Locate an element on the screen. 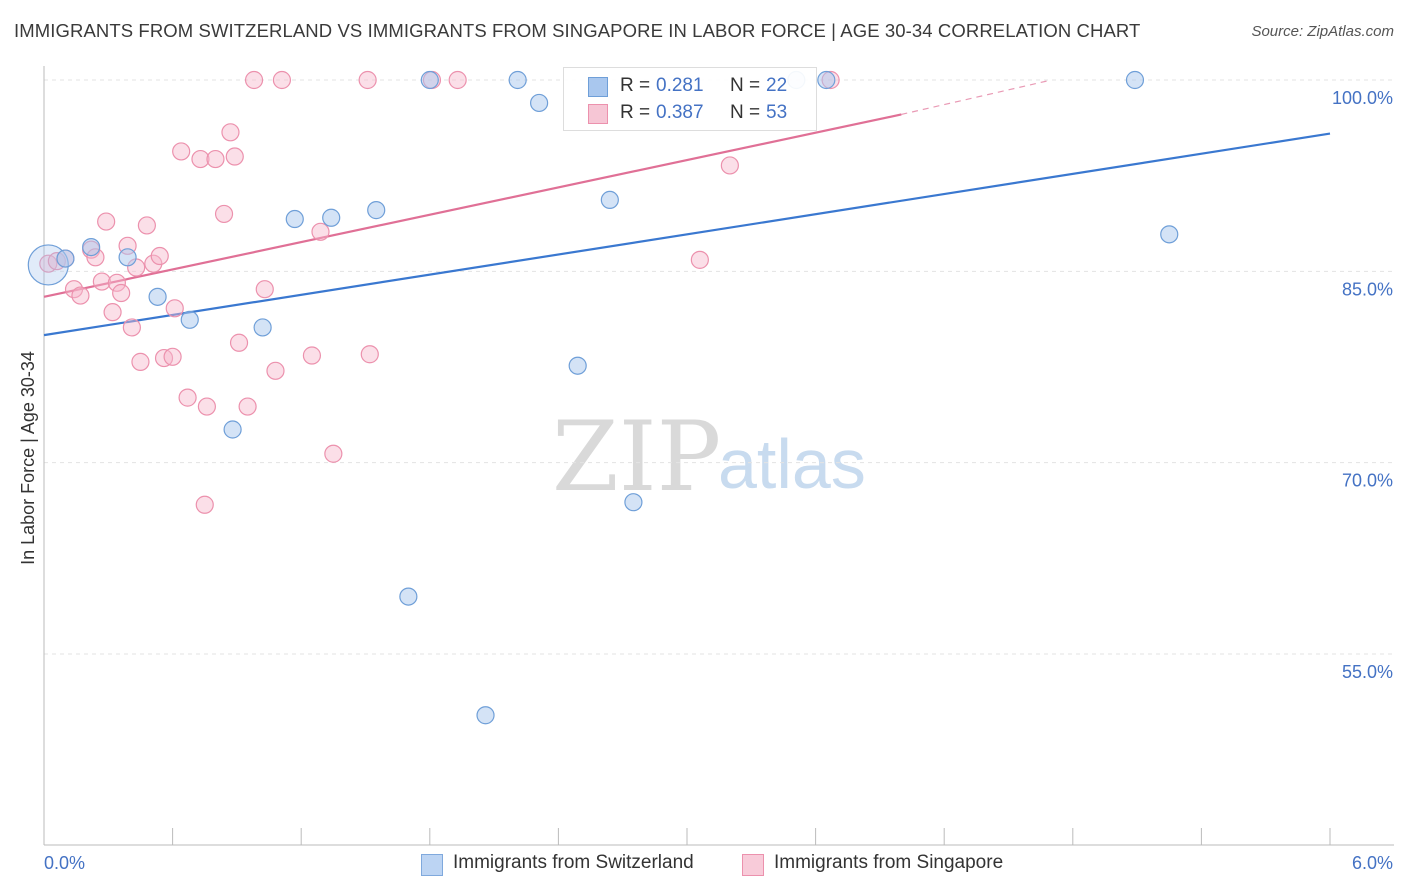 Image resolution: width=1406 pixels, height=892 pixels. y-tick-labels: 100.0% 85.0% 70.0% 55.0% is located at coordinates (1362, 385).